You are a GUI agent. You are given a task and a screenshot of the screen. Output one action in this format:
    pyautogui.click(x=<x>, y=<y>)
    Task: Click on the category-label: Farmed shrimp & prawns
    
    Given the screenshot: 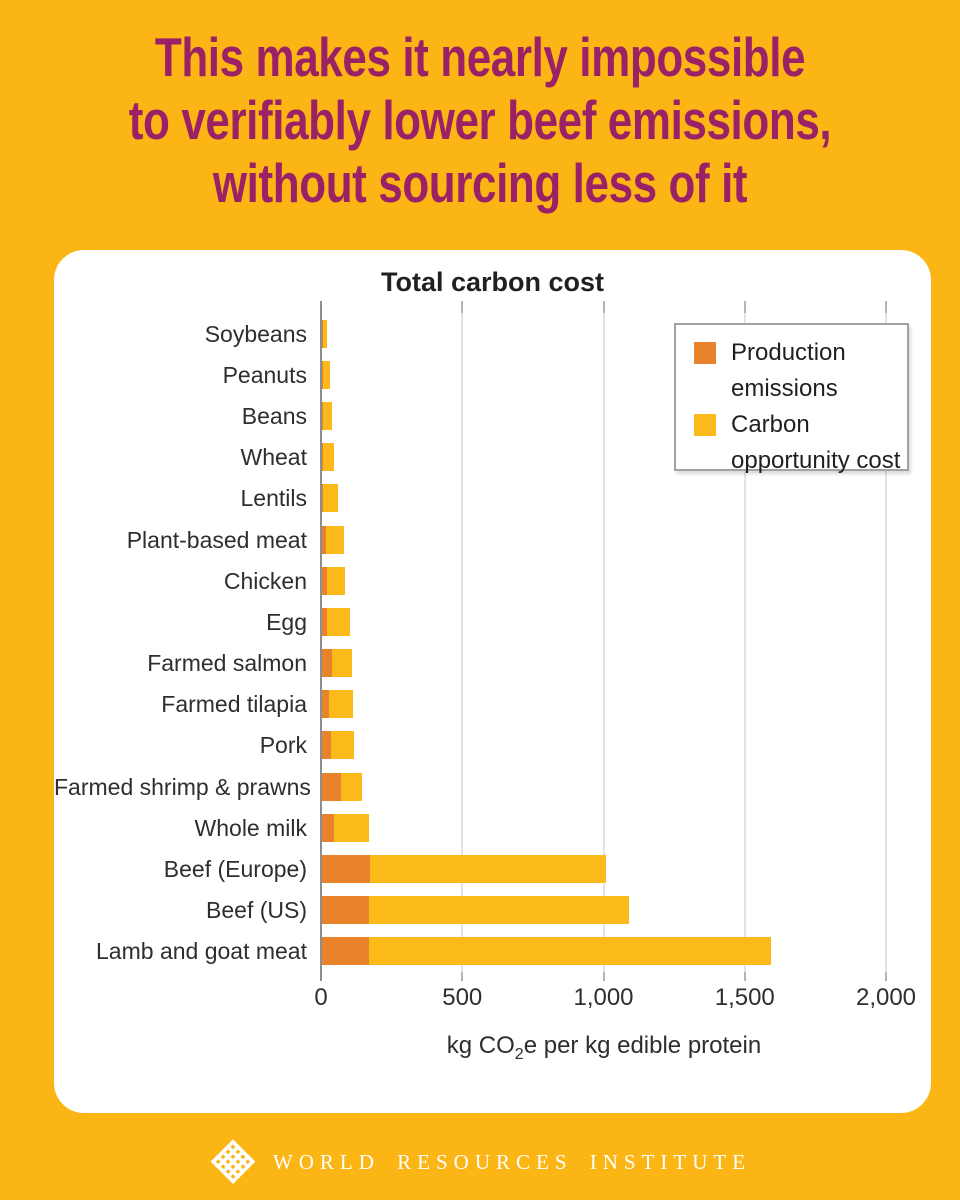 What is the action you would take?
    pyautogui.click(x=182, y=786)
    